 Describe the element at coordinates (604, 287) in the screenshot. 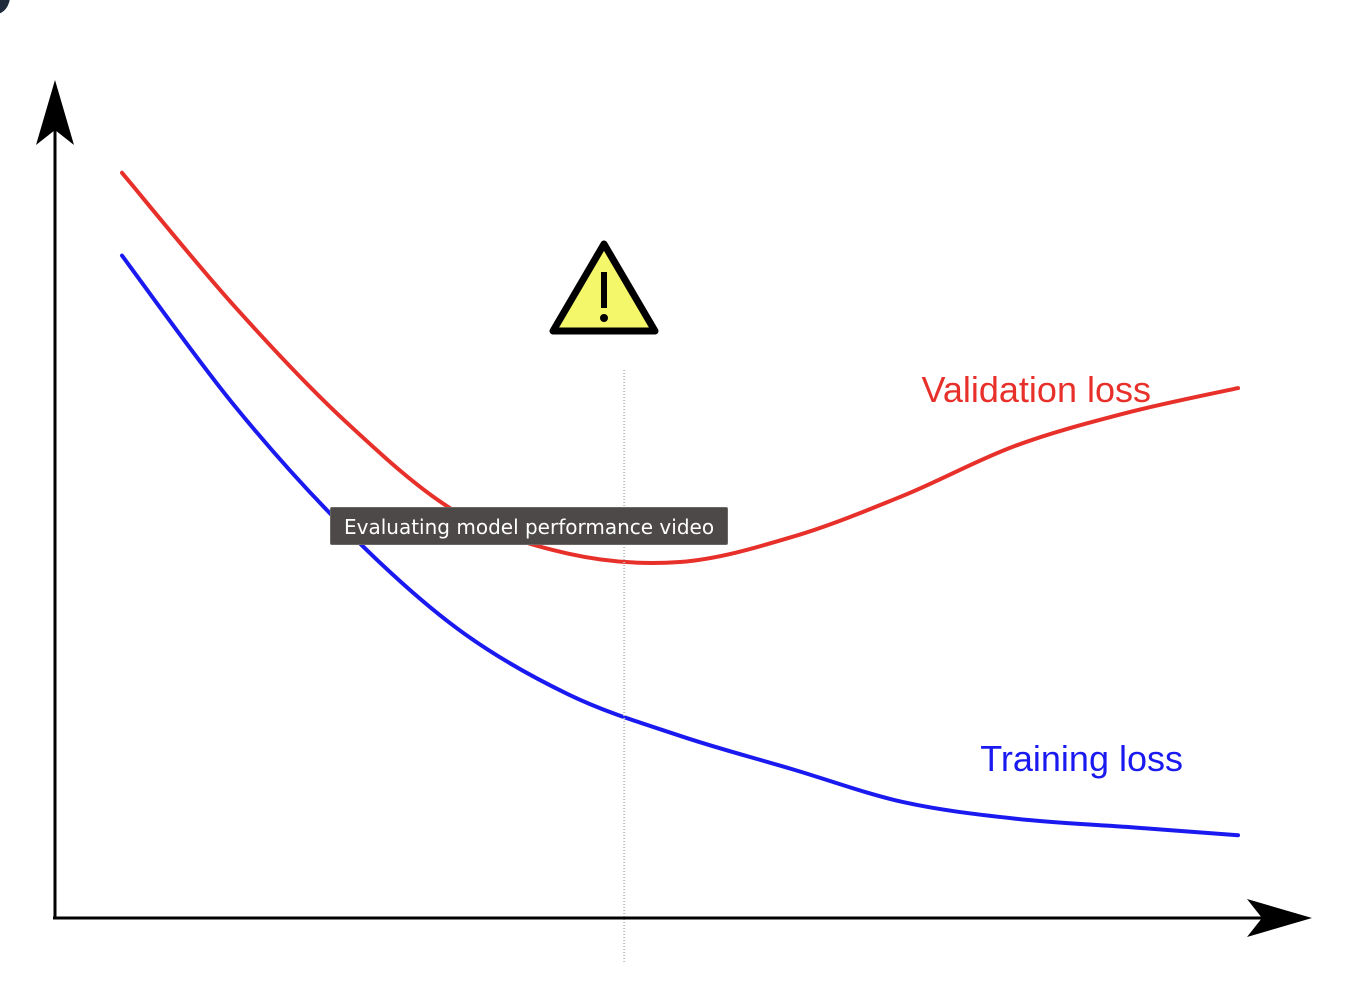

I see `warning-triangle-icon` at that location.